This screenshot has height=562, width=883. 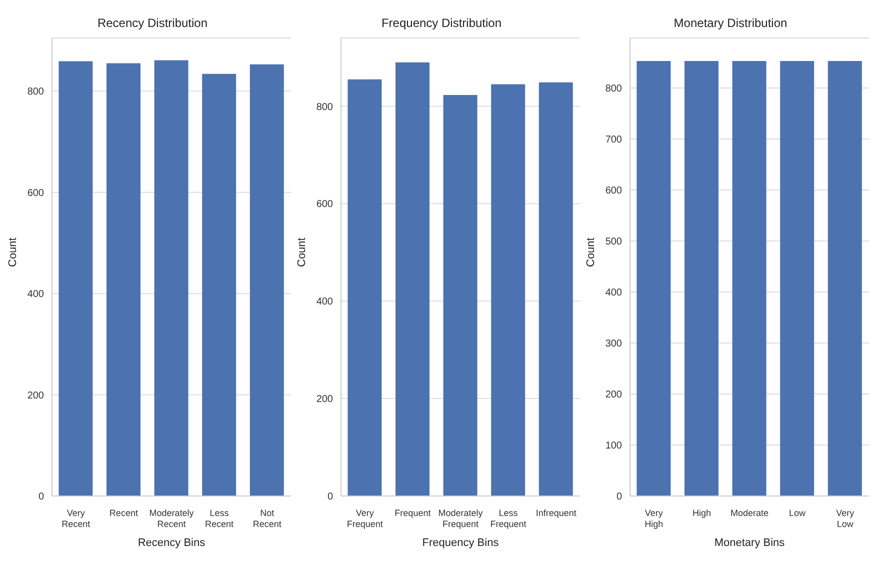 What do you see at coordinates (365, 518) in the screenshot?
I see `x-tick-label: Very Frequent` at bounding box center [365, 518].